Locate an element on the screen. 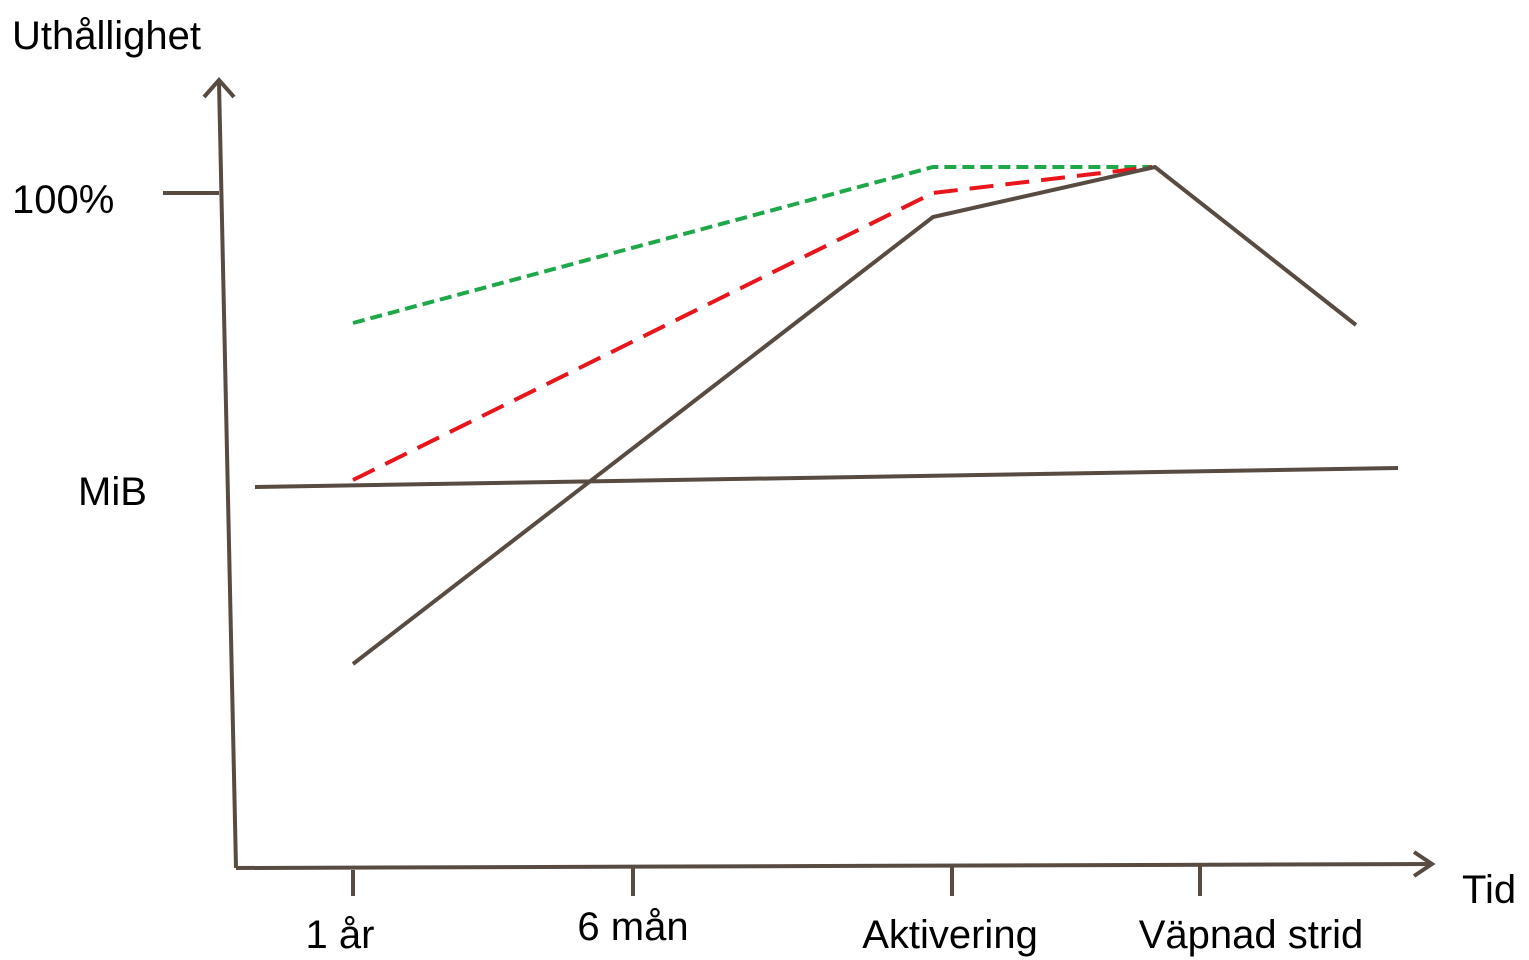 The image size is (1529, 960). mib-reference-line is located at coordinates (826, 477).